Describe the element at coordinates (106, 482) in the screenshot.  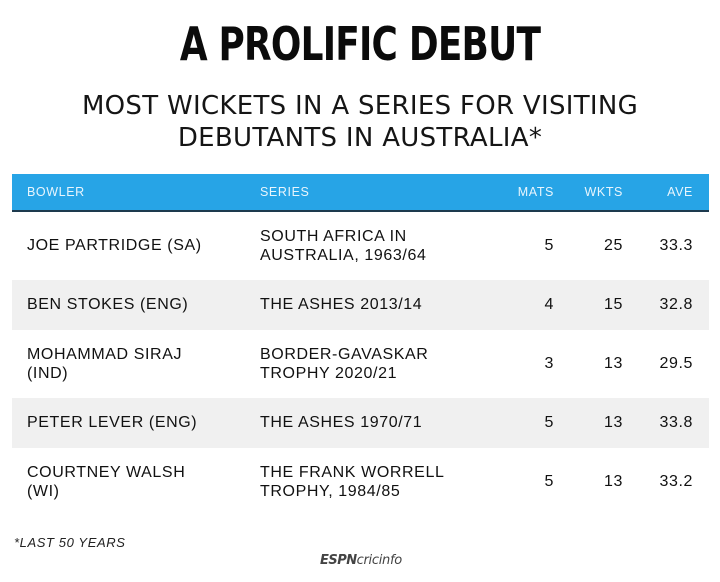
I see `bowler-cell: COURTNEY WALSH (WI)` at that location.